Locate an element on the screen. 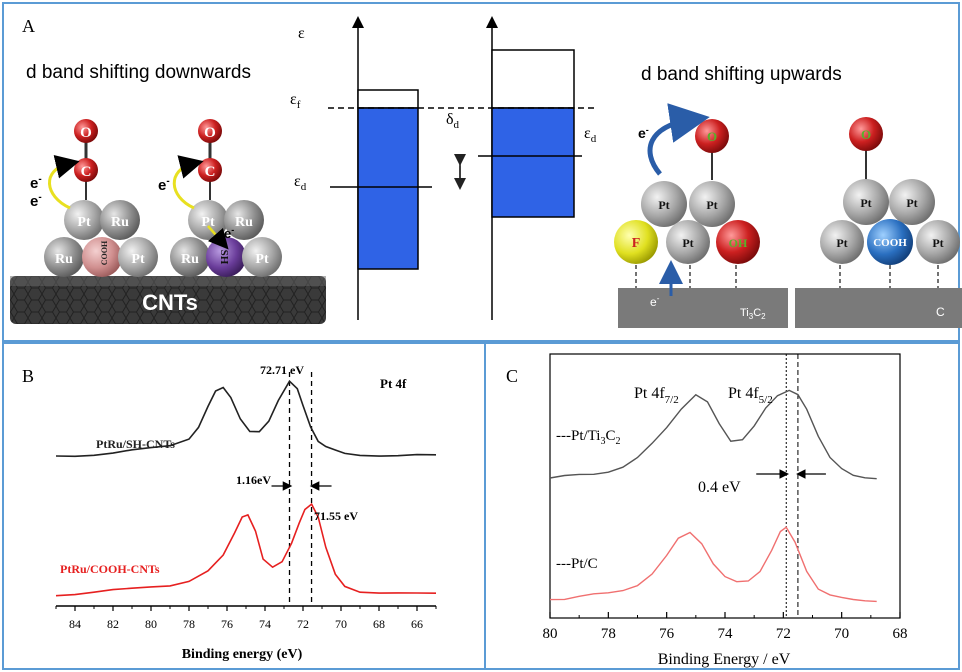 The width and height of the screenshot is (962, 672). oh-atom is located at coordinates (738, 242).